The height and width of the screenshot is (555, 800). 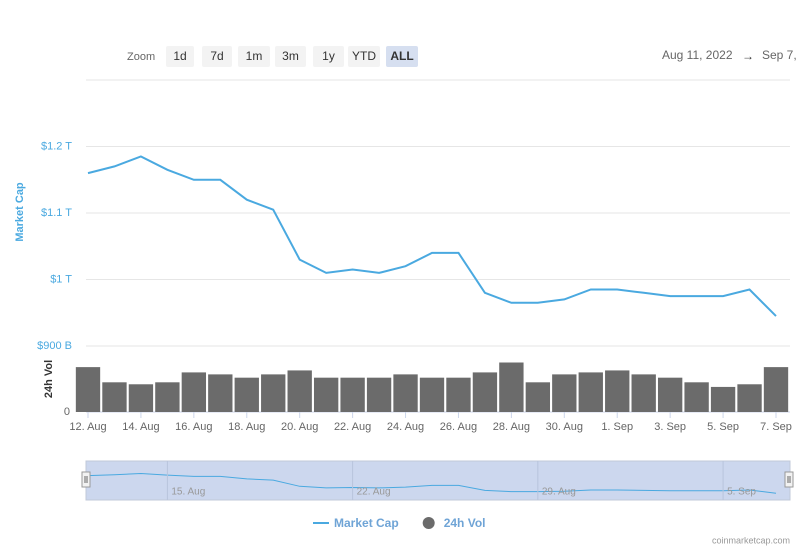 What do you see at coordinates (56, 146) in the screenshot?
I see `y-tick-label: $1.2 T` at bounding box center [56, 146].